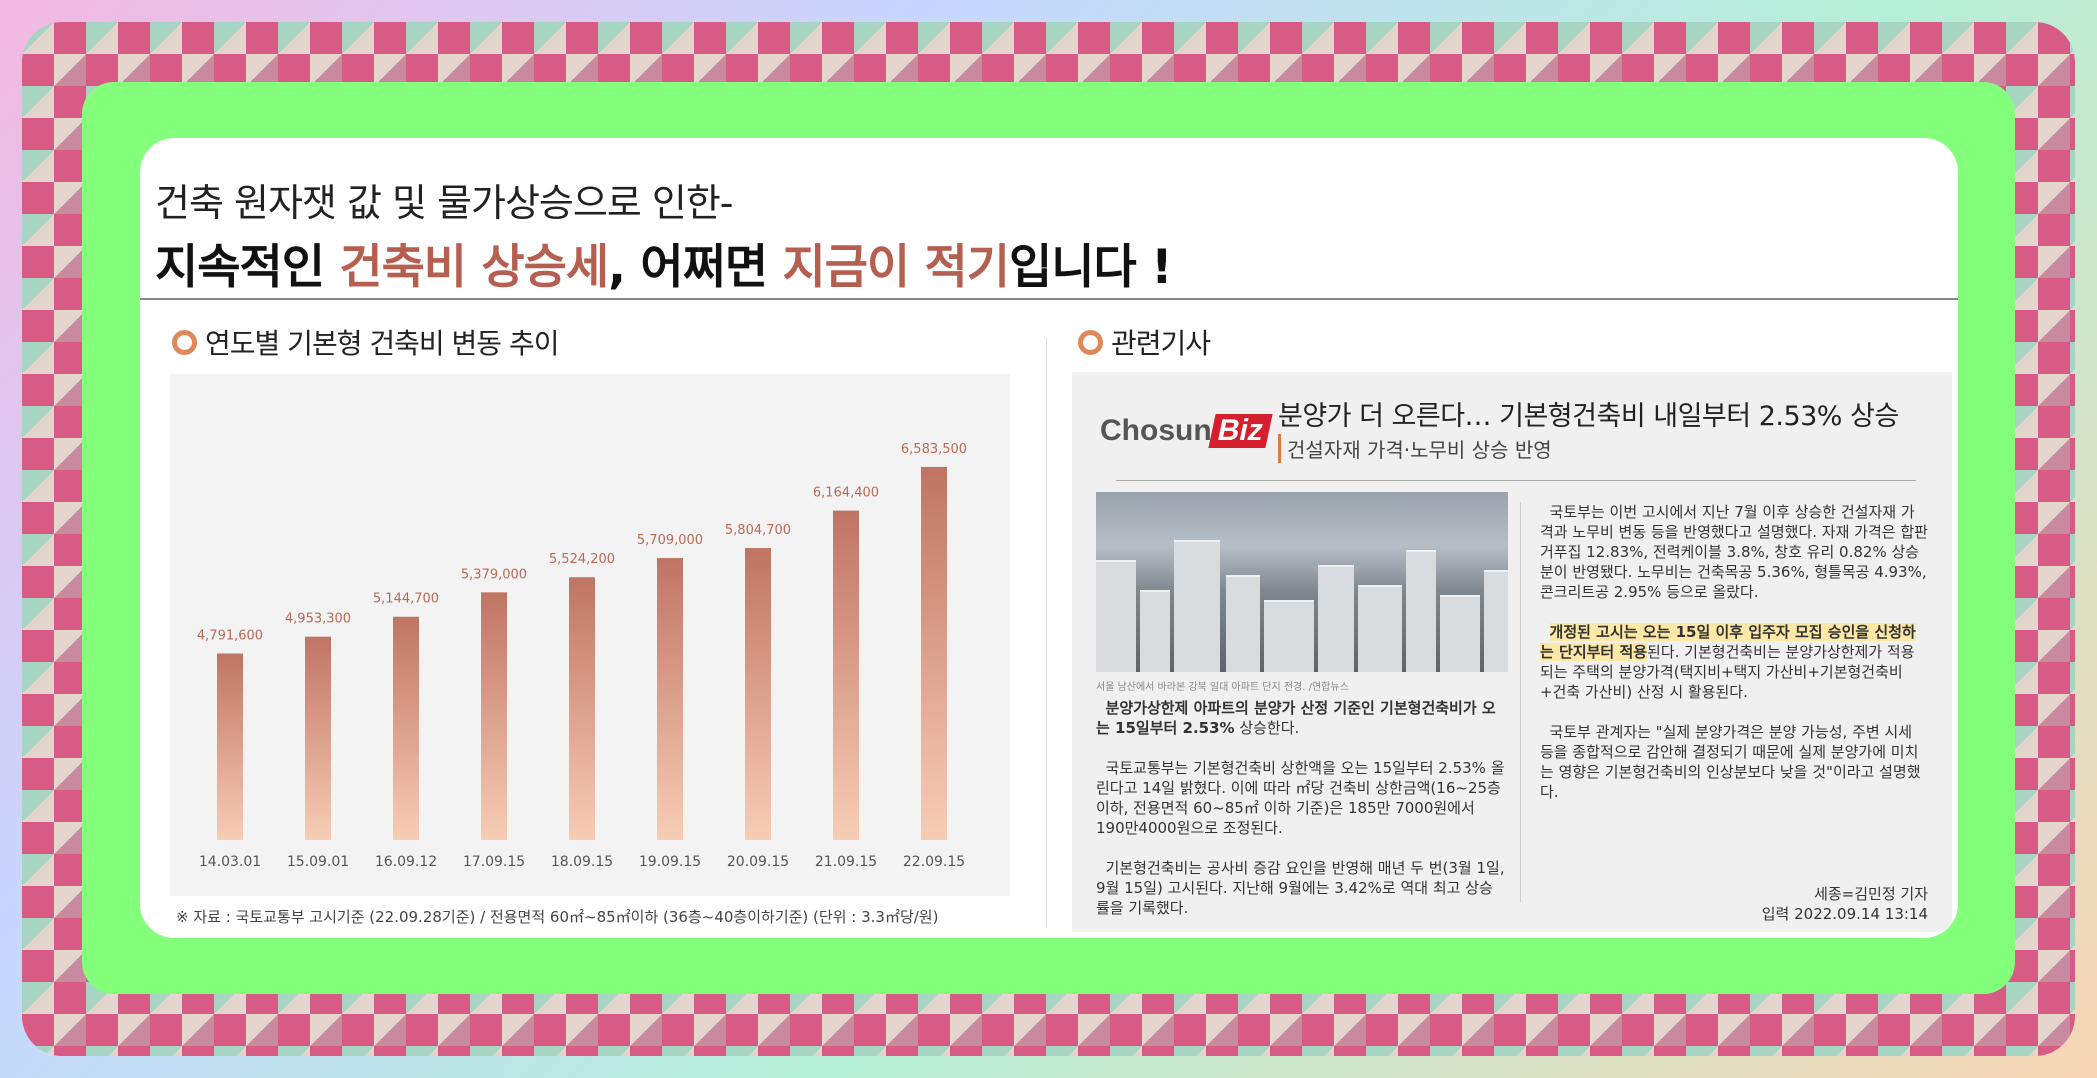 The width and height of the screenshot is (2097, 1078). I want to click on news-subheadline: 건설자재 가격·노무비 상승 반영, so click(1415, 448).